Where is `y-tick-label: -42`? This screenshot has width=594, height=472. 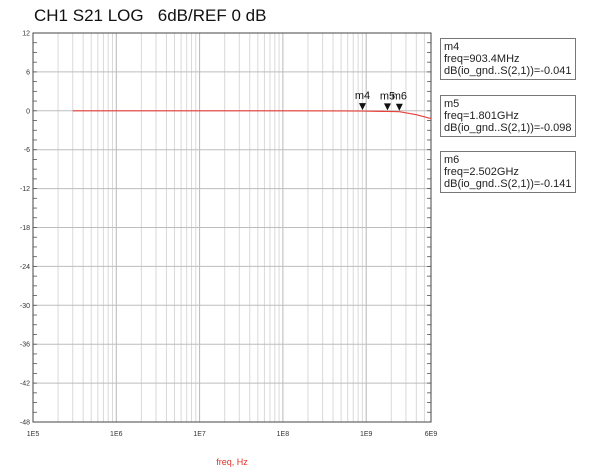
y-tick-label: -42 is located at coordinates (25, 384).